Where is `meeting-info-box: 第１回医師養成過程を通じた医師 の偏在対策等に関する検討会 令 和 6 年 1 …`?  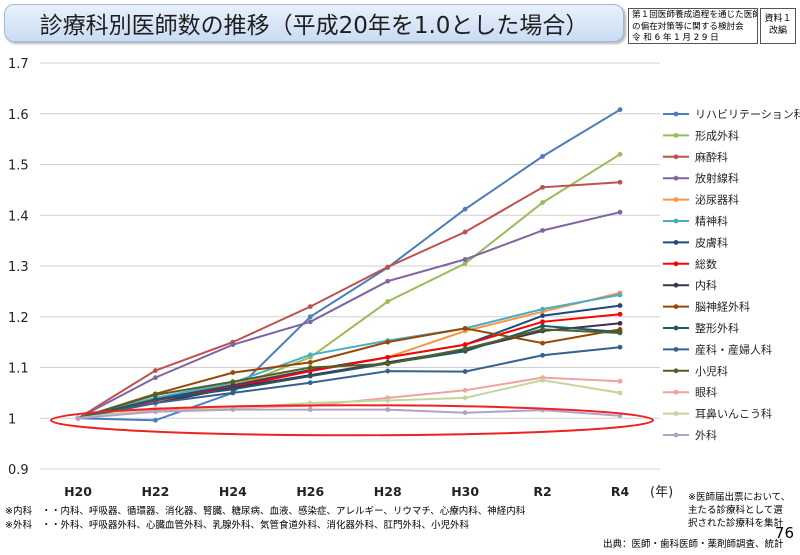 meeting-info-box: 第１回医師養成過程を通じた医師 の偏在対策等に関する検討会 令 和 6 年 1 … is located at coordinates (693, 26).